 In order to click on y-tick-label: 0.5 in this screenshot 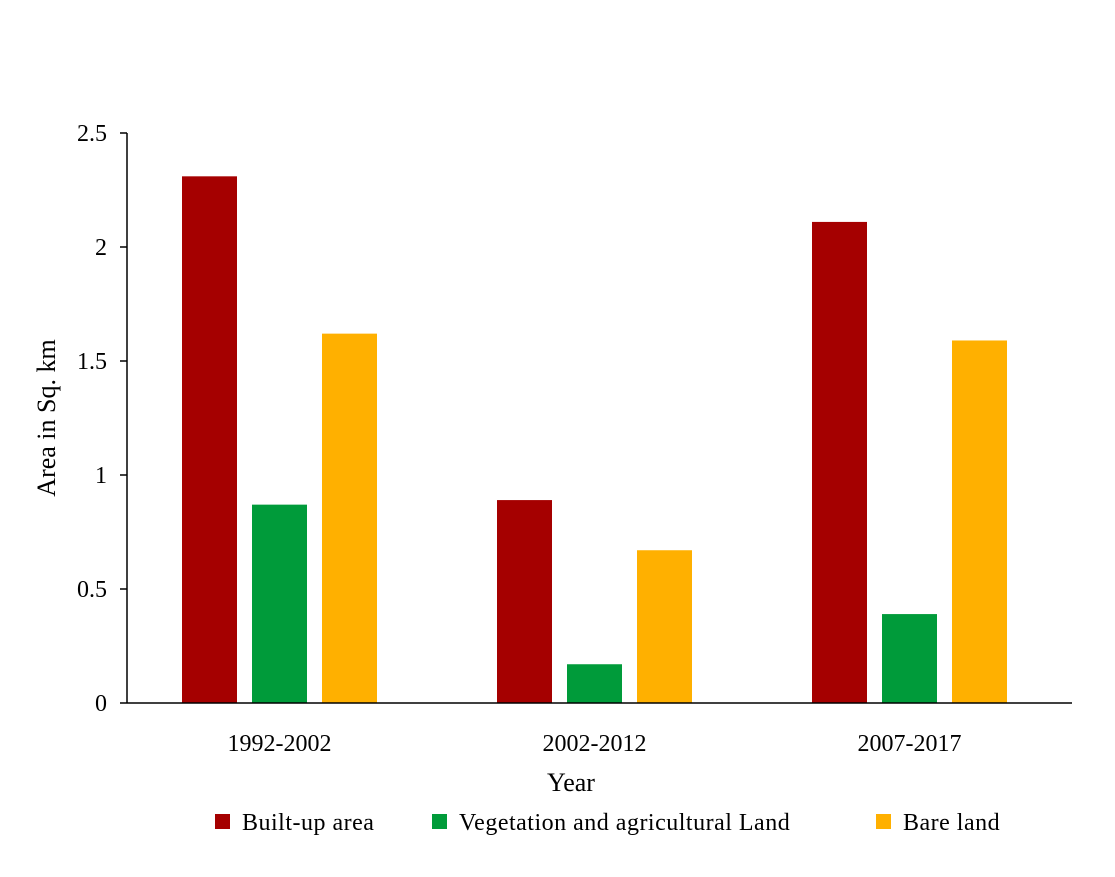, I will do `click(92, 590)`.